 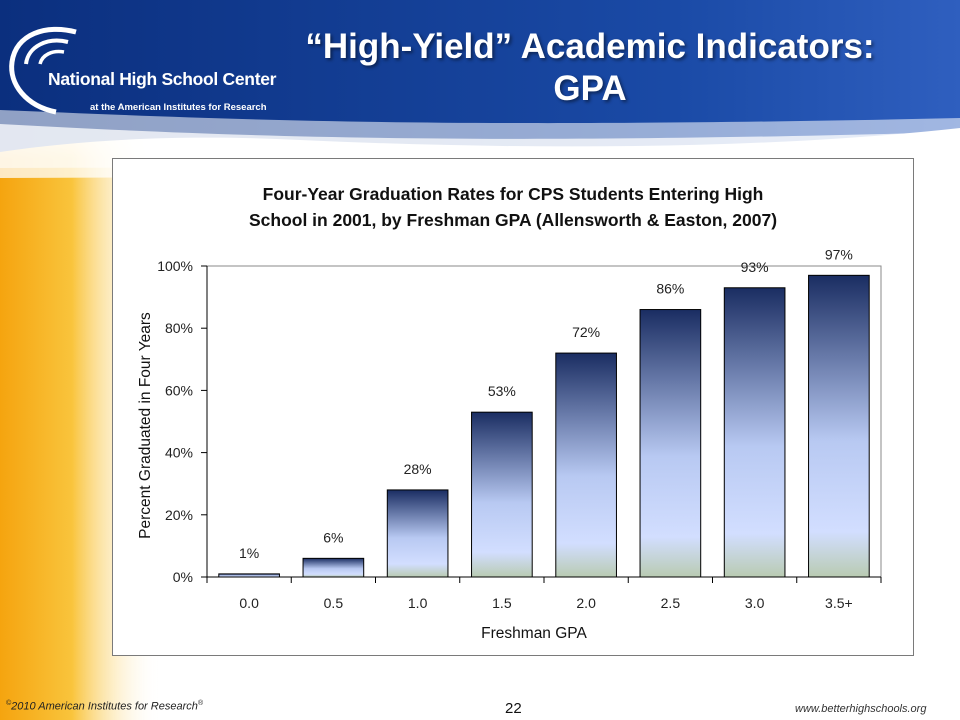 I want to click on x-tick-label: 0.5, so click(x=334, y=603).